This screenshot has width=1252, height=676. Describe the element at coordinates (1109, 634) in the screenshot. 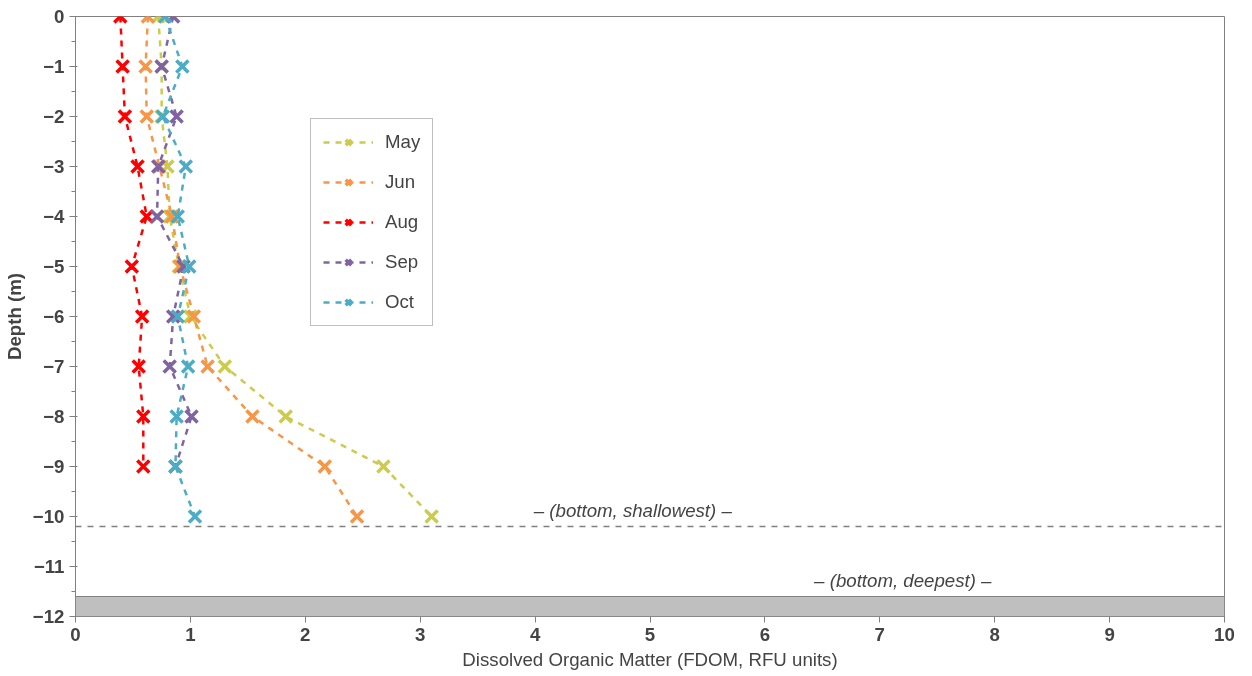

I see `x-tick-label: 9` at that location.